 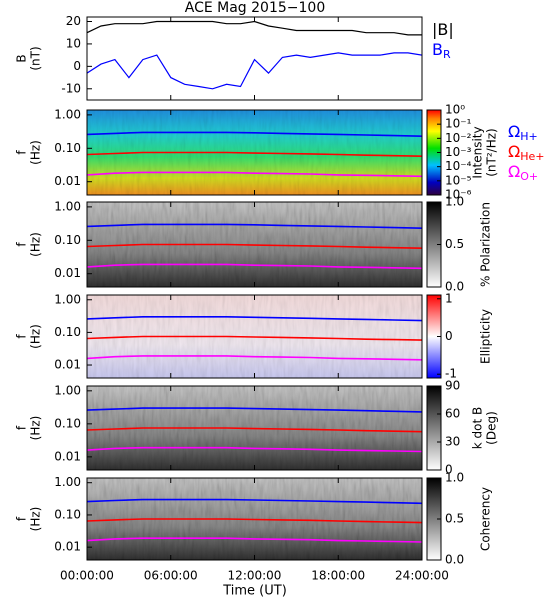 I want to click on colorbar-tick-label: 30, so click(x=452, y=442).